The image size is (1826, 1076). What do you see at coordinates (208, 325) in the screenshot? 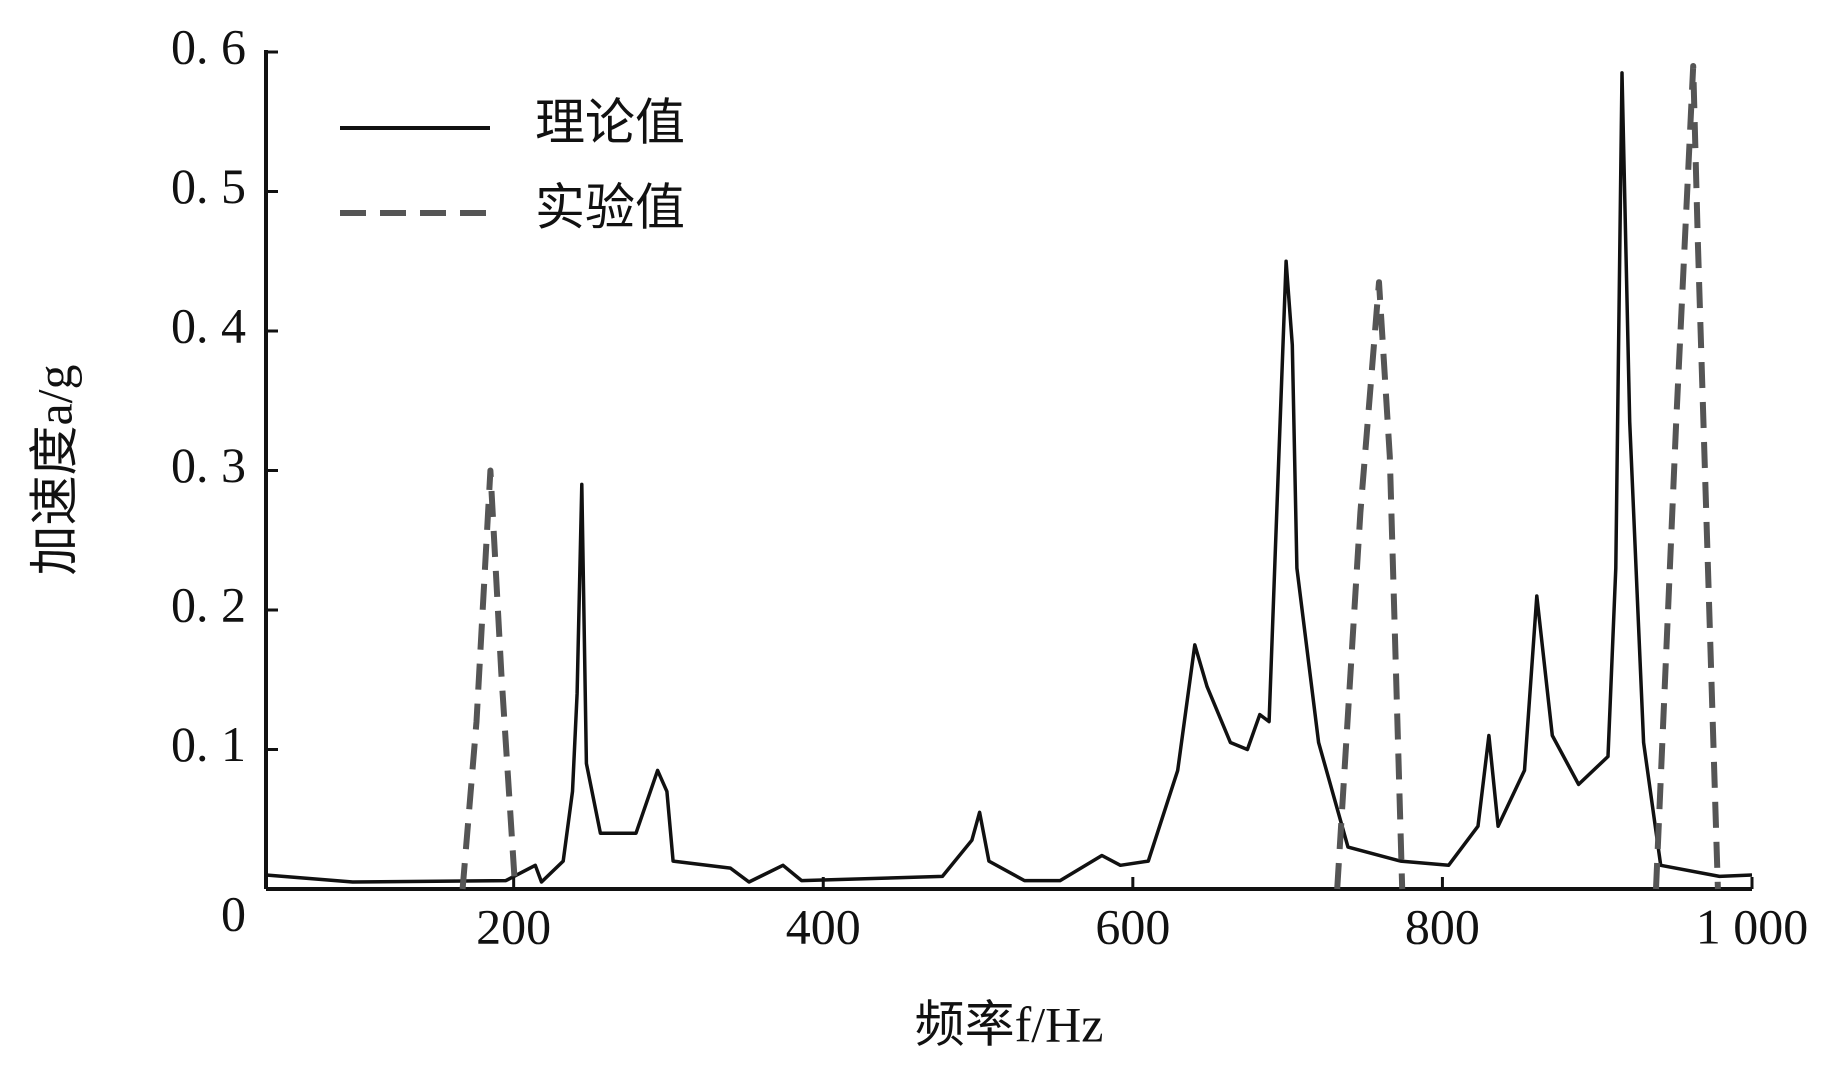
I see `y-tick-label: 0. 4` at bounding box center [208, 325].